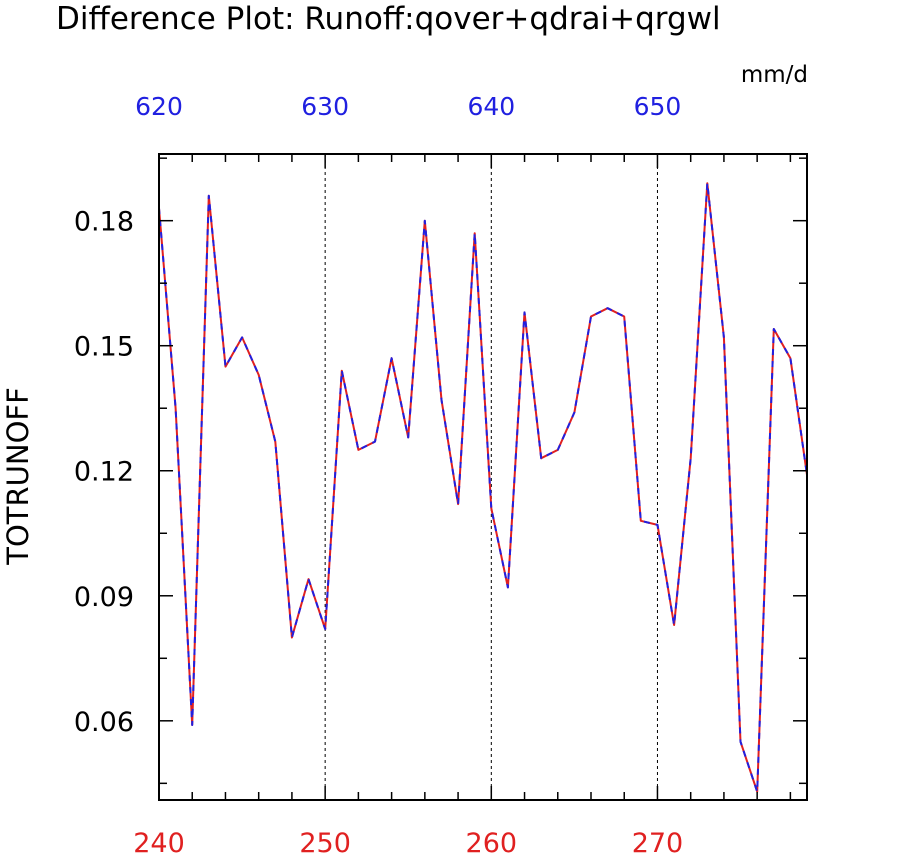 The height and width of the screenshot is (862, 908). Describe the element at coordinates (104, 472) in the screenshot. I see `y-tick-label: 0.12` at that location.